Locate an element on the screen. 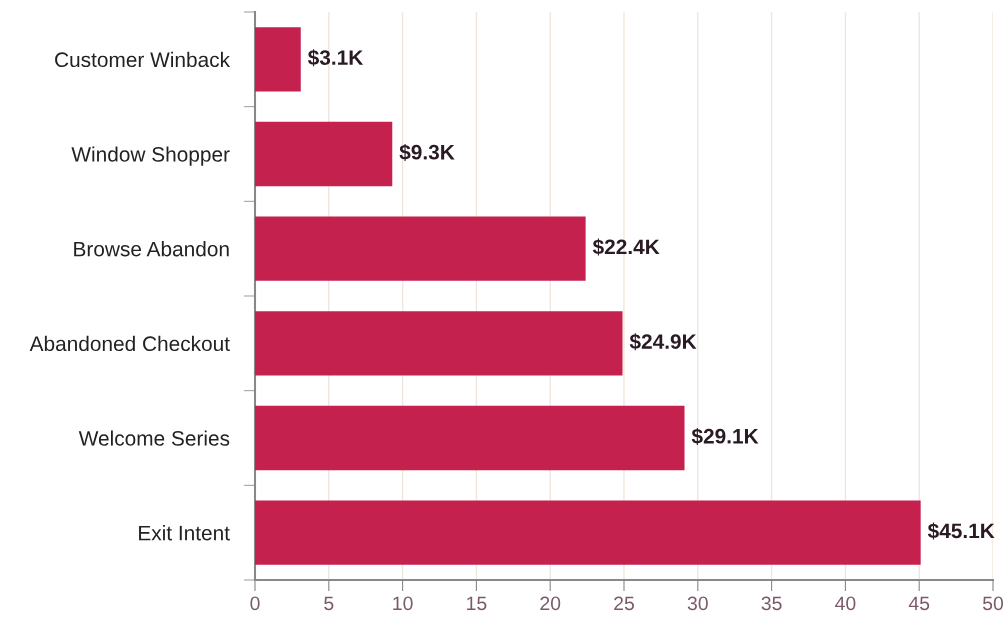 The width and height of the screenshot is (1007, 636). y-tick-label: Browse Abandon is located at coordinates (151, 249).